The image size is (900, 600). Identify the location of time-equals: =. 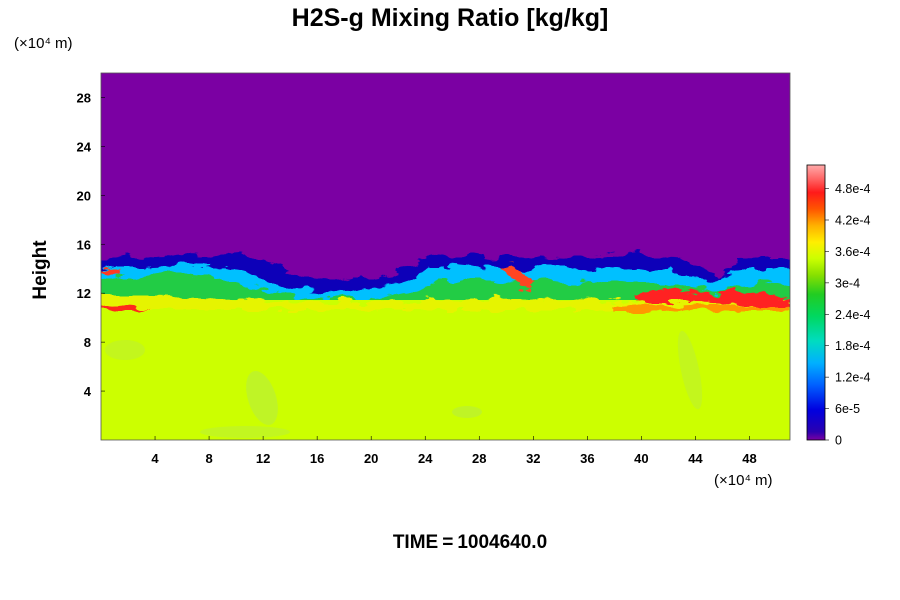
(448, 542).